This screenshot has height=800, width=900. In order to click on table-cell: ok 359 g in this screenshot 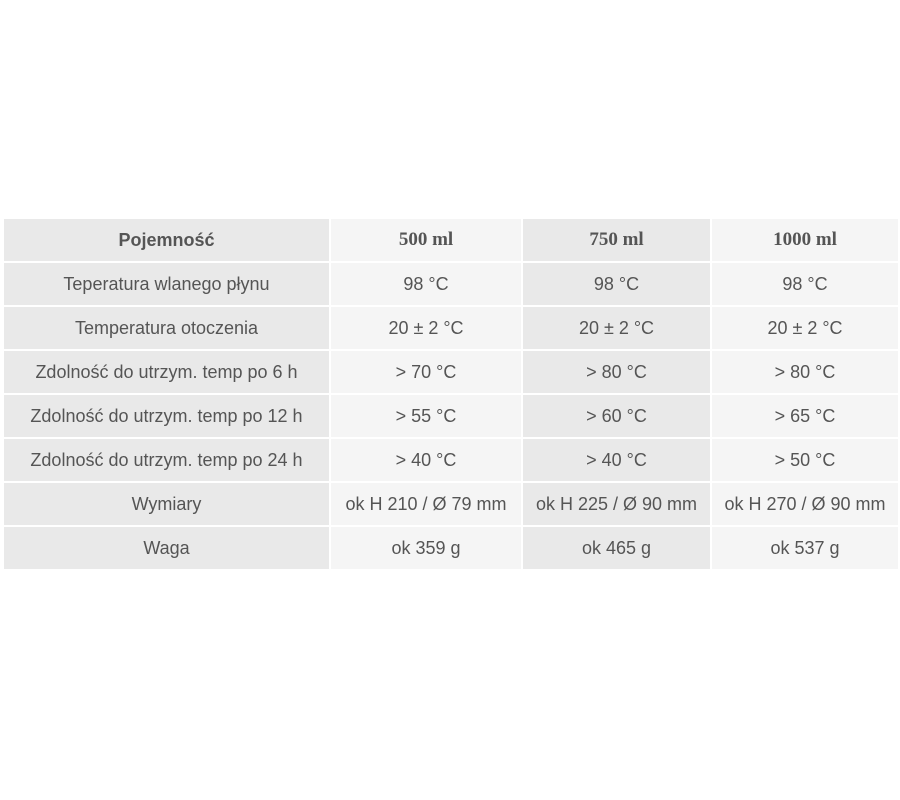, I will do `click(426, 548)`.